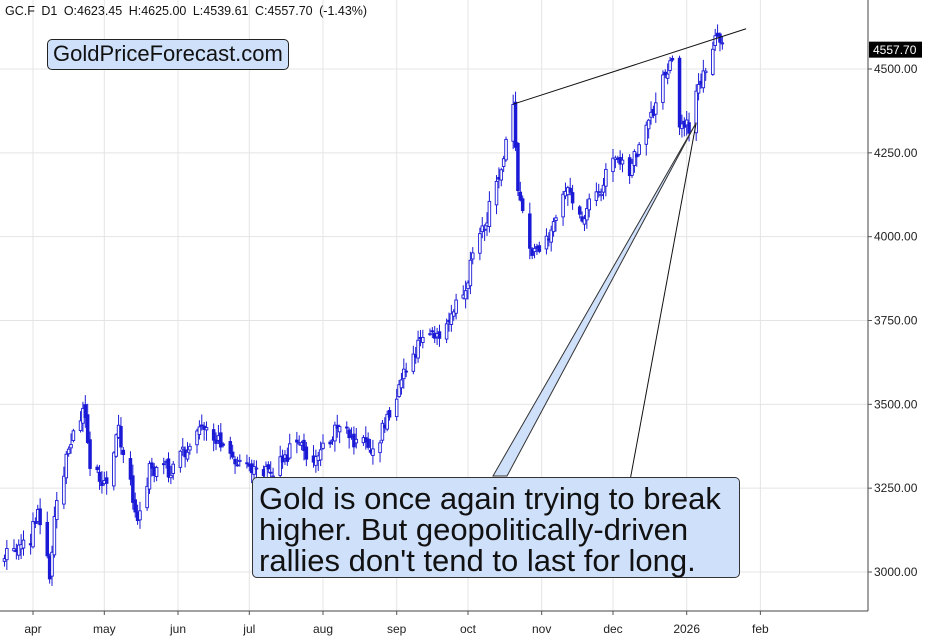  Describe the element at coordinates (248, 629) in the screenshot. I see `x-tick-label: jul` at that location.